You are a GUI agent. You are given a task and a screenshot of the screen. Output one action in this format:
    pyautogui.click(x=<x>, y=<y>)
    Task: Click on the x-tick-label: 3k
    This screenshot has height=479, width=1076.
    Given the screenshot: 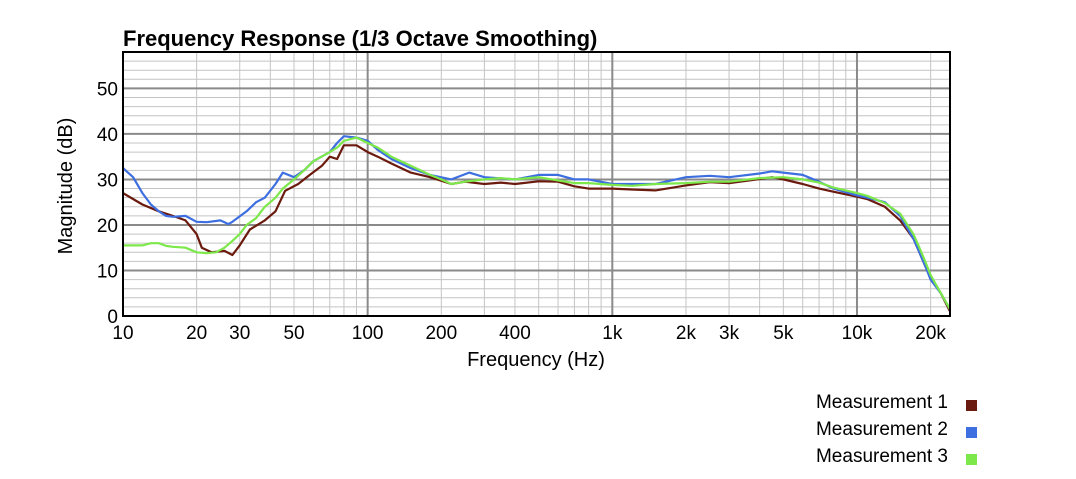 What is the action you would take?
    pyautogui.click(x=729, y=333)
    